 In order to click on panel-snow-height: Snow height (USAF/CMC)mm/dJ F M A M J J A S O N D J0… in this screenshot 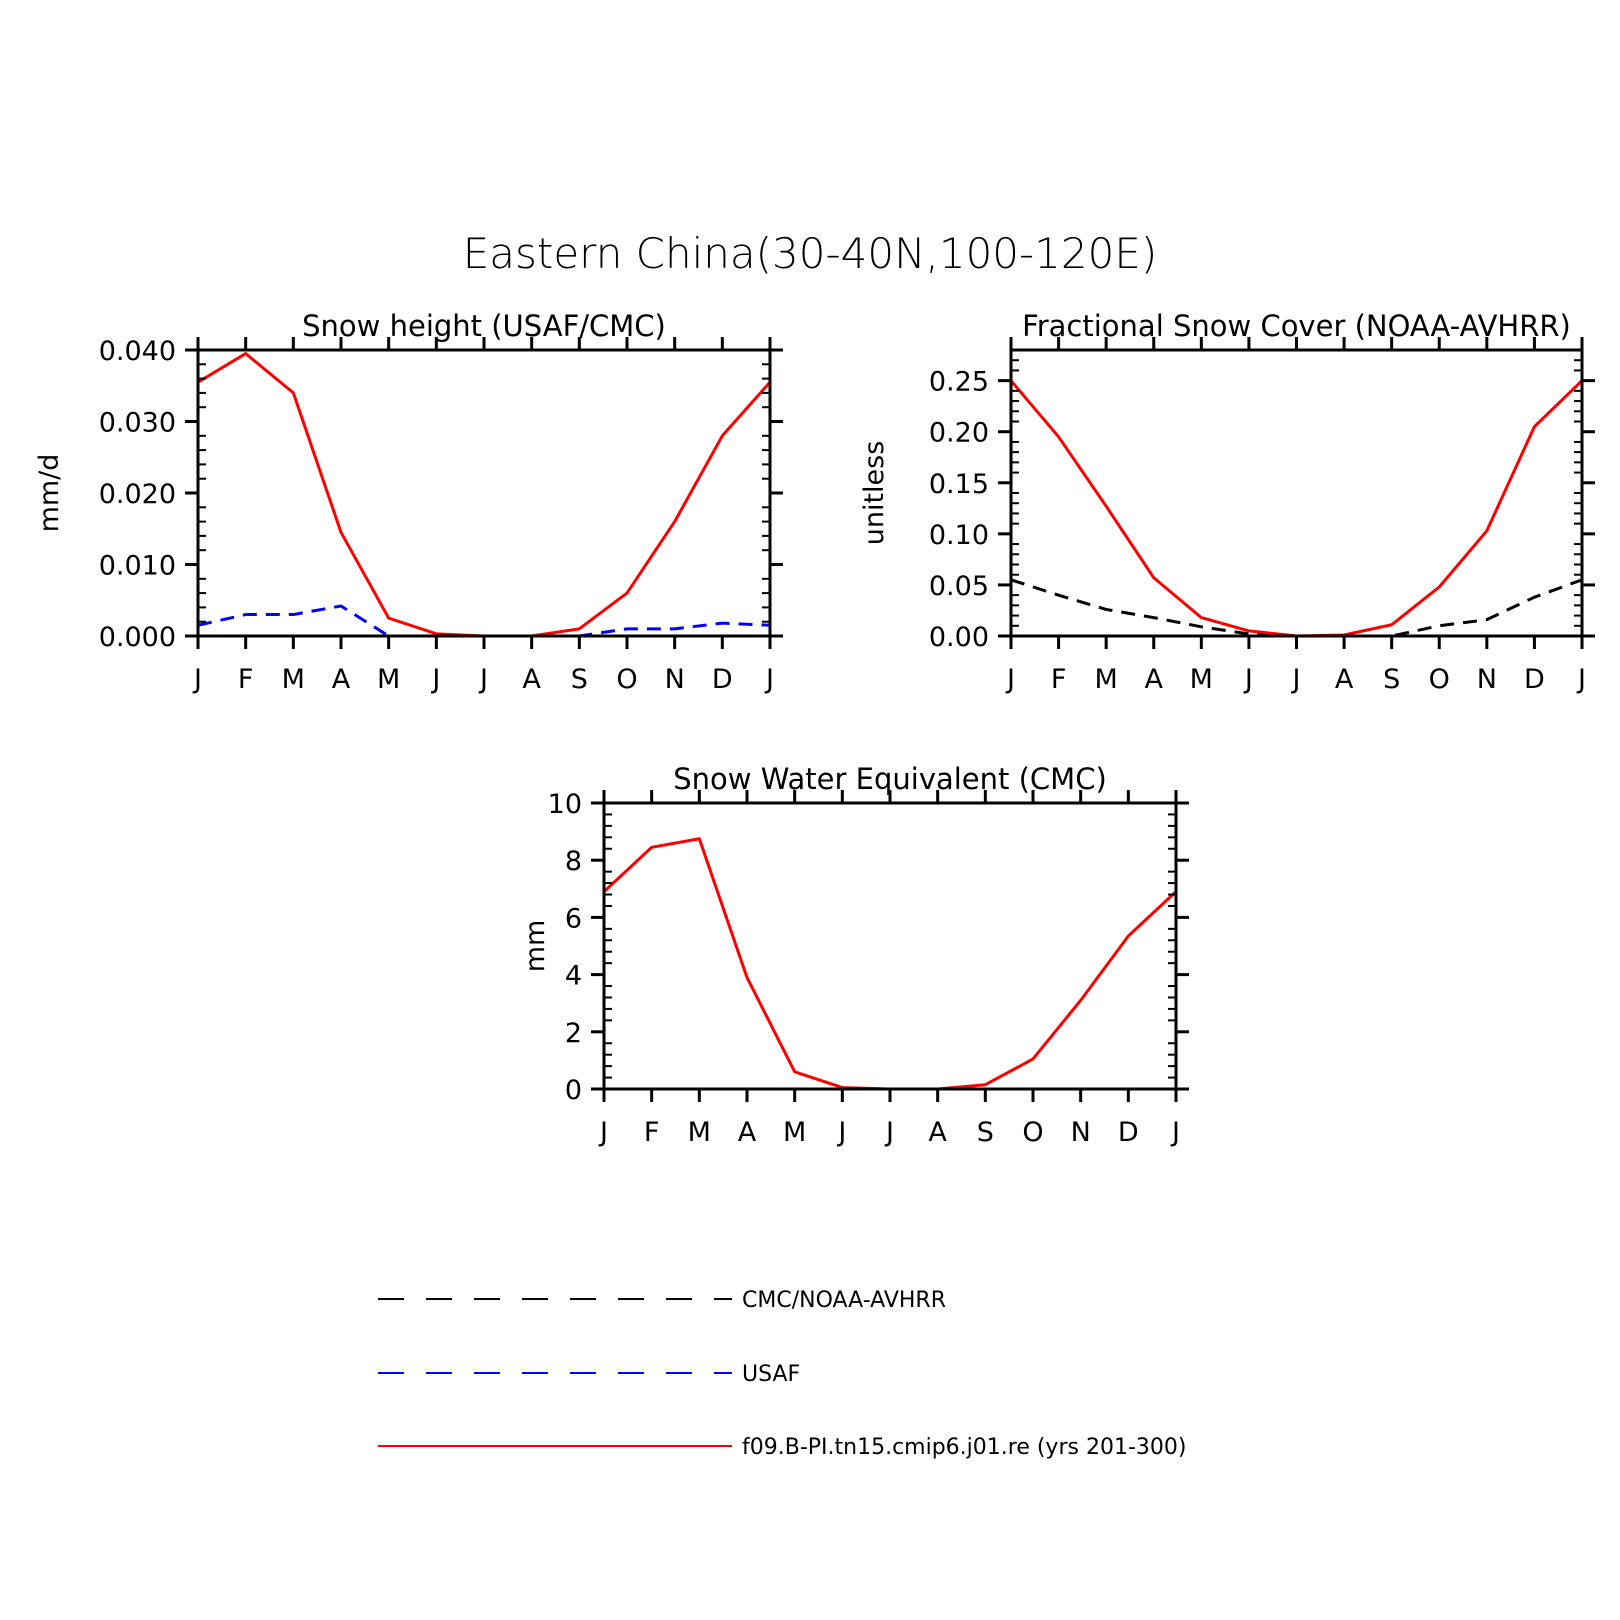, I will do `click(408, 502)`.